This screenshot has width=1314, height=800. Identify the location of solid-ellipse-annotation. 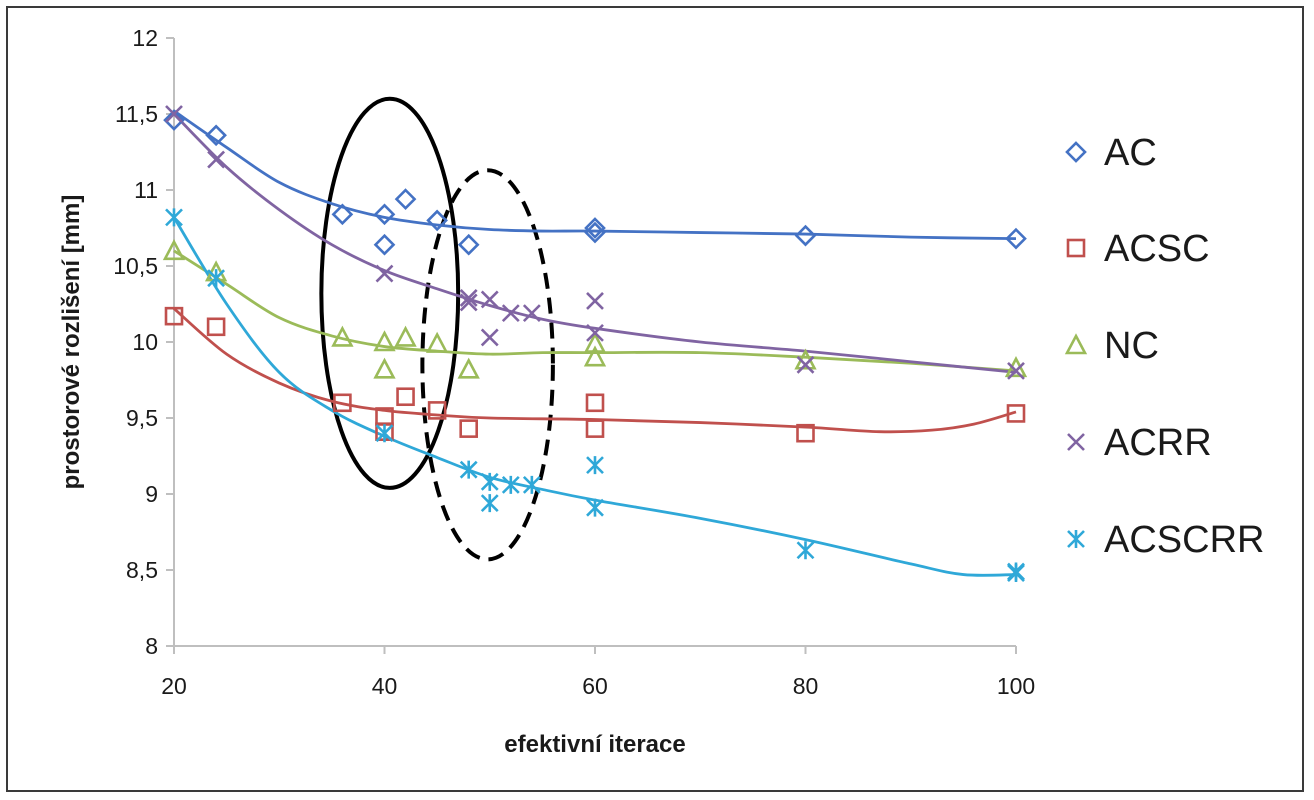
(390, 293).